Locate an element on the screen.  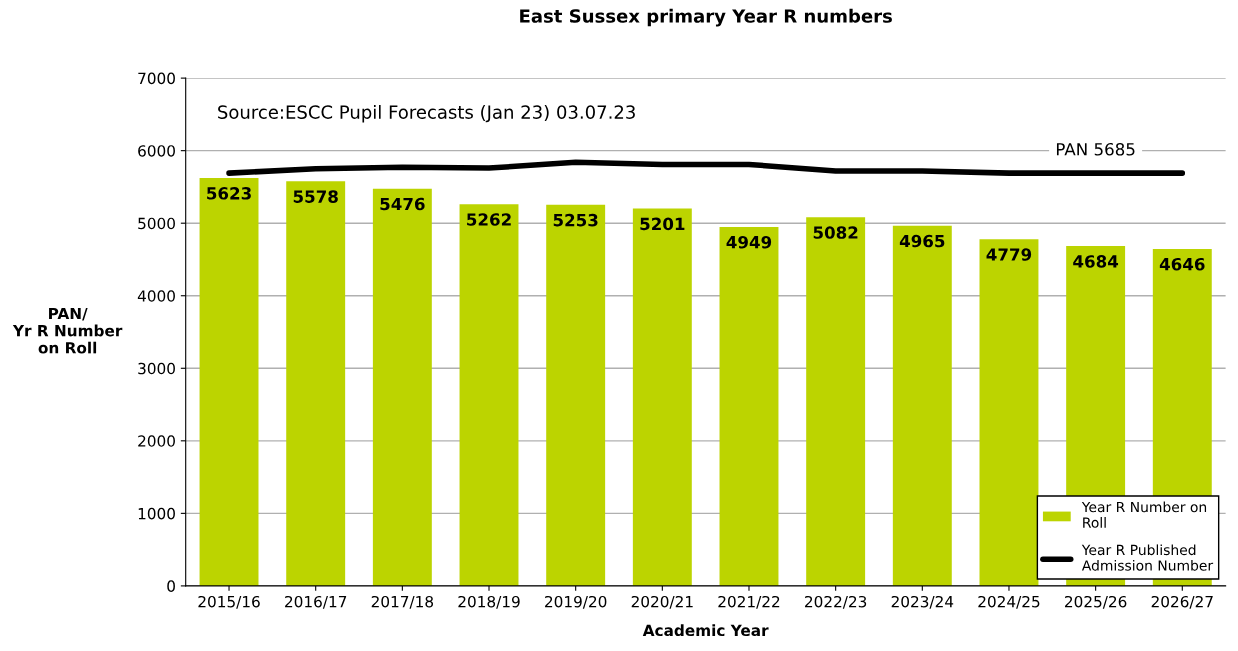
x-tick-label: 2022/23 is located at coordinates (836, 602).